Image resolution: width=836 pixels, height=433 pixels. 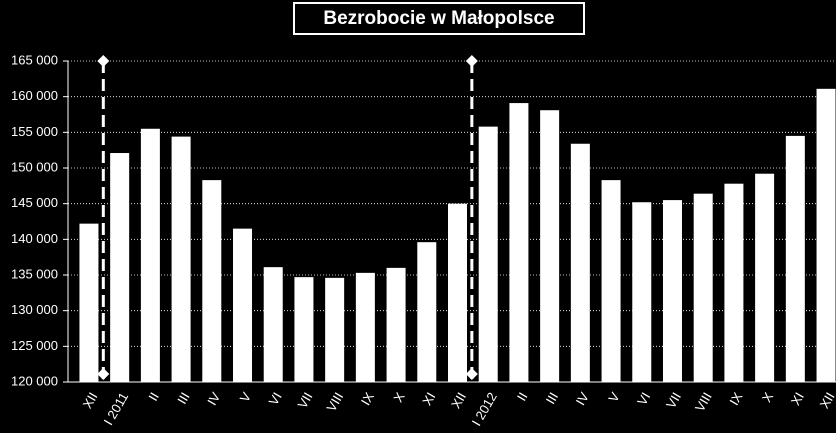 What do you see at coordinates (34, 59) in the screenshot?
I see `y-tick-label: 165 000` at bounding box center [34, 59].